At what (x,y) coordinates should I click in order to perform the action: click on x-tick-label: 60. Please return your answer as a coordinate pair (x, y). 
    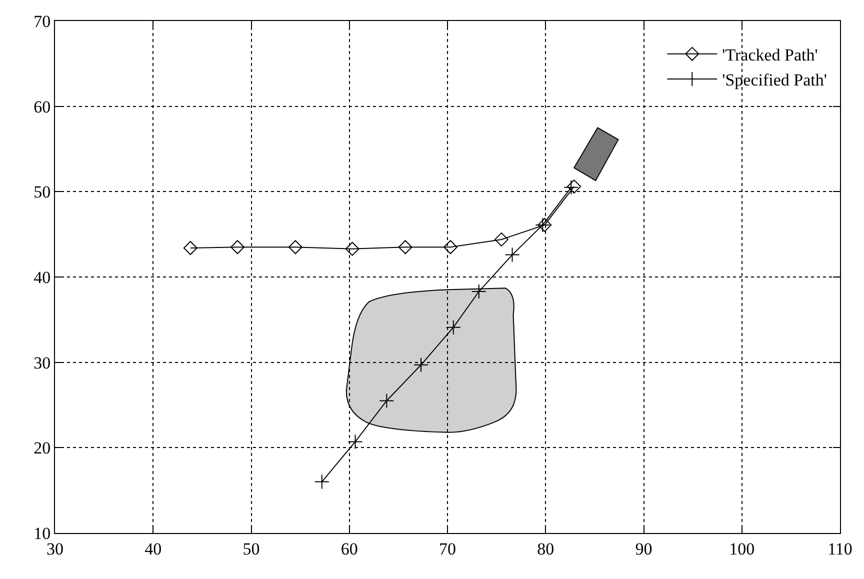
    Looking at the image, I should click on (349, 548).